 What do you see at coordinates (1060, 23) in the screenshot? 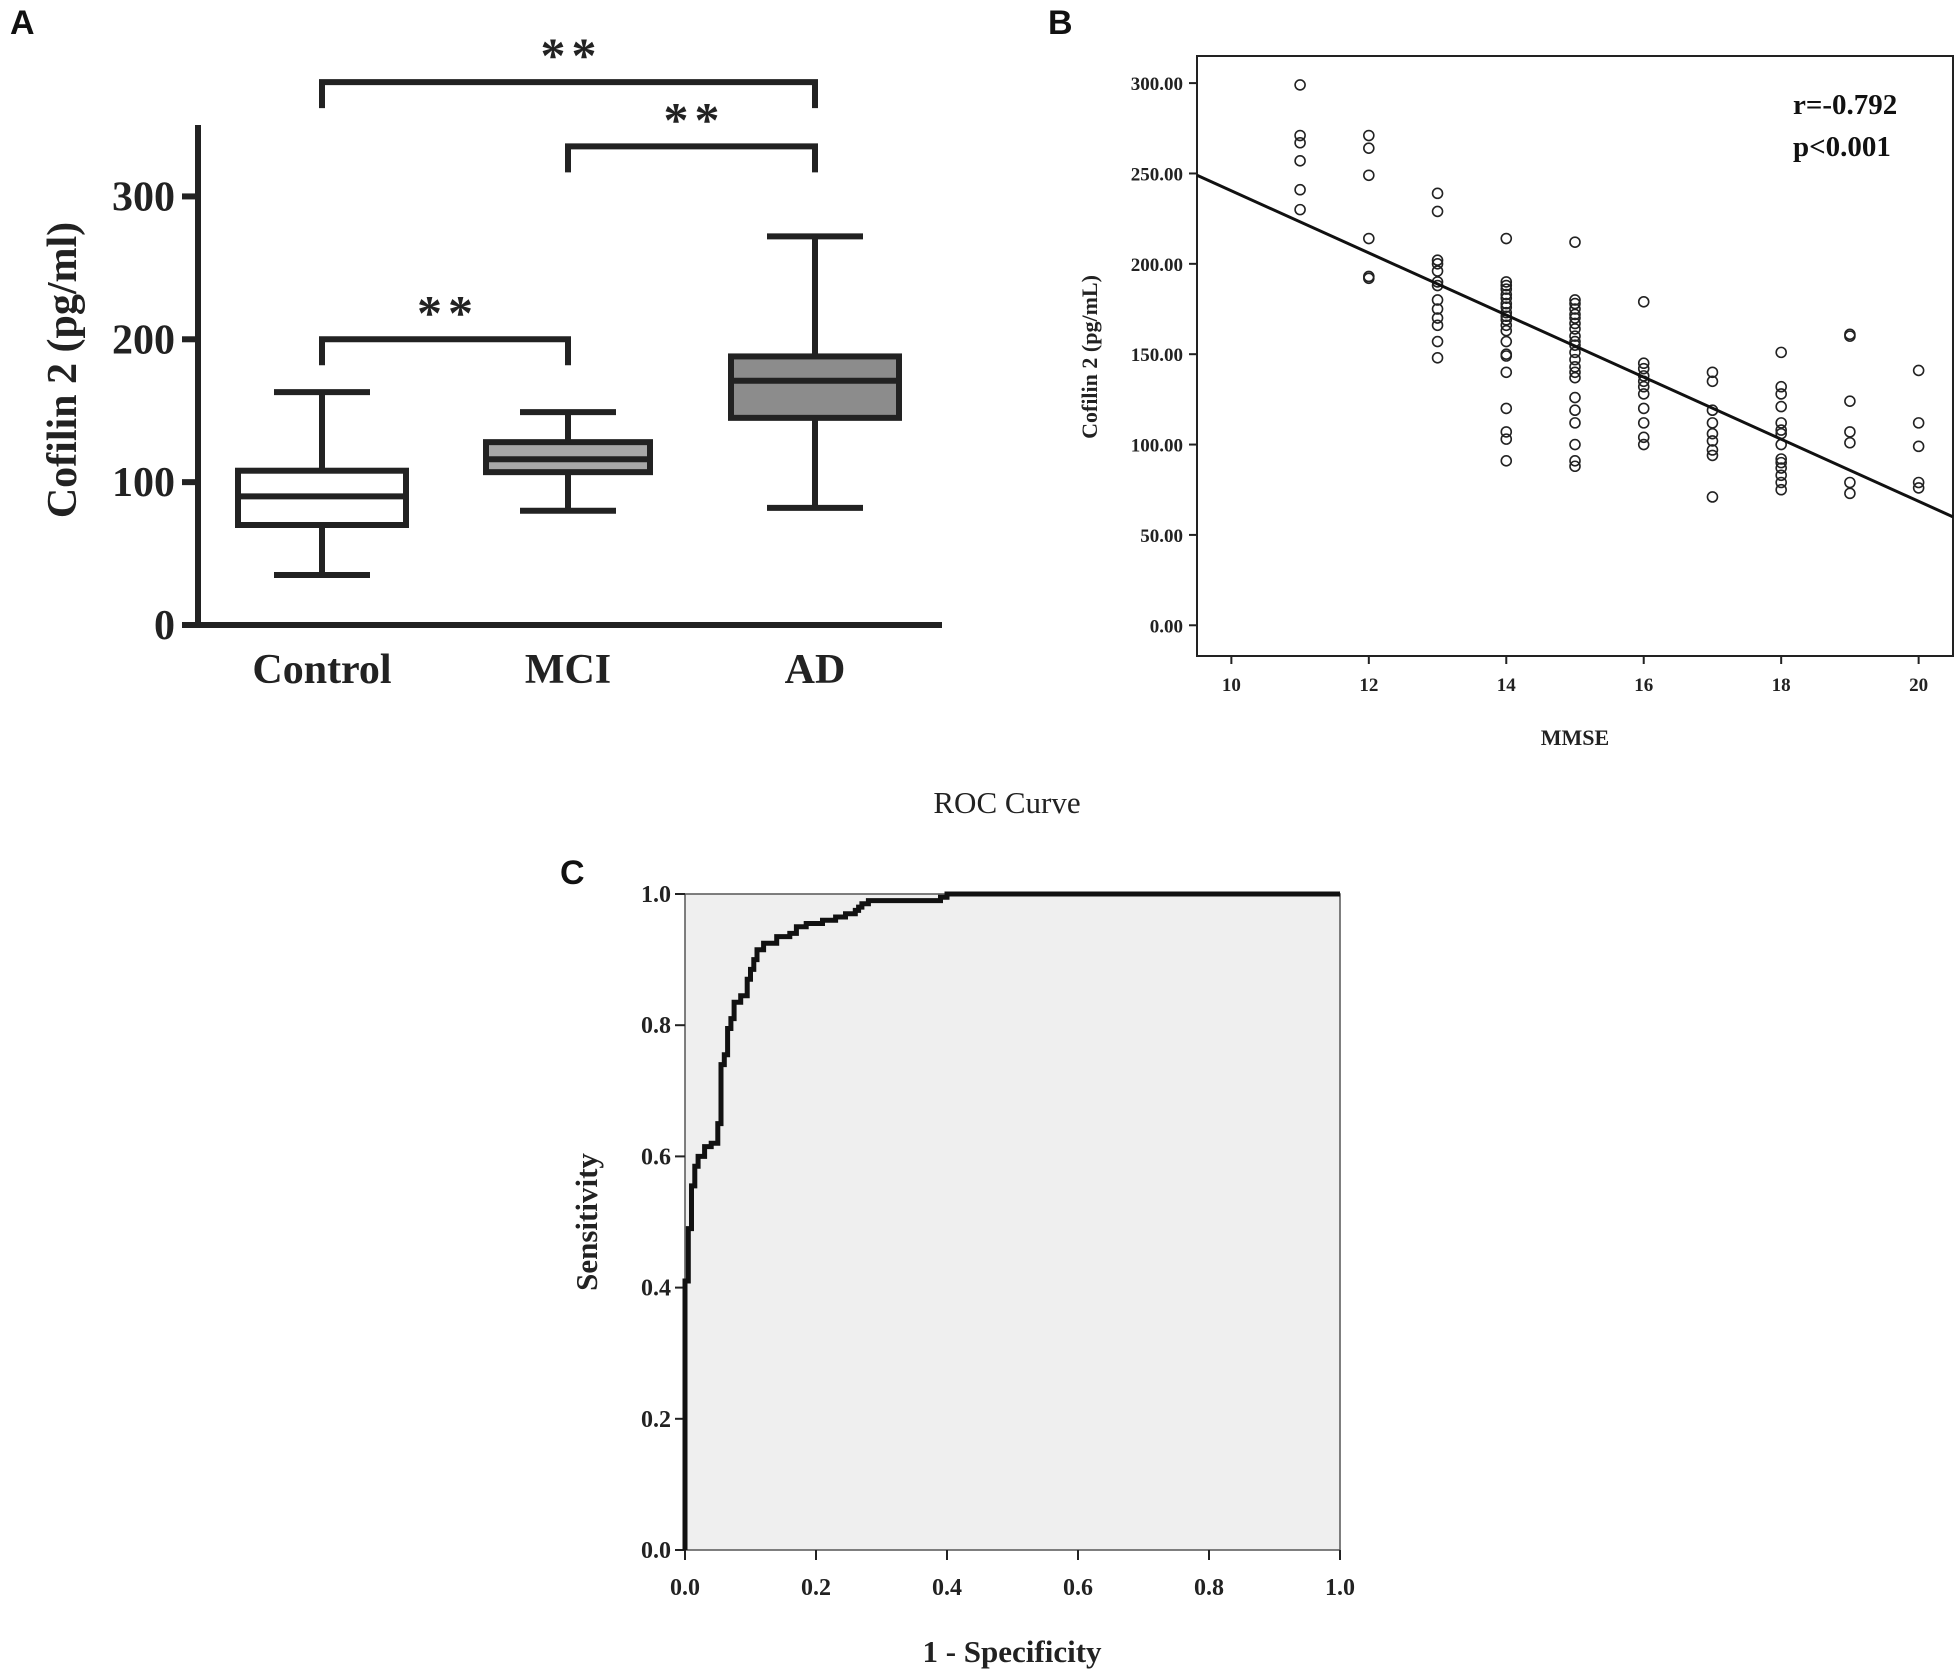
I see `panel-label-b: B` at bounding box center [1060, 23].